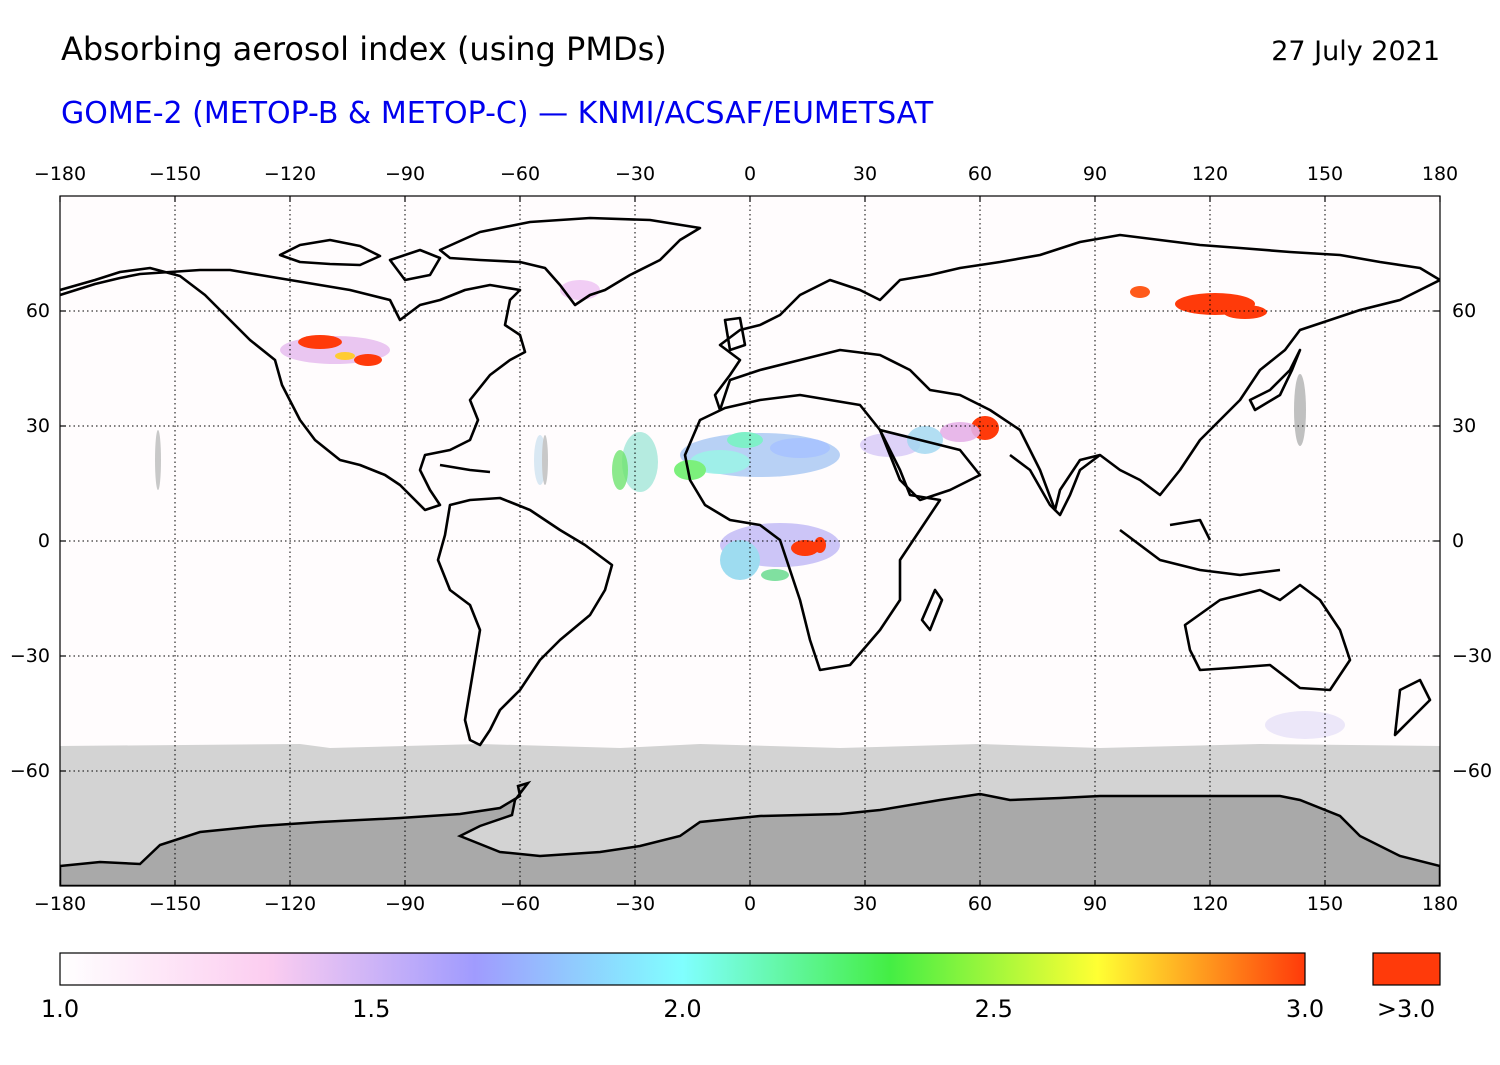  What do you see at coordinates (1355, 51) in the screenshot?
I see `date-label: 27 July 2021` at bounding box center [1355, 51].